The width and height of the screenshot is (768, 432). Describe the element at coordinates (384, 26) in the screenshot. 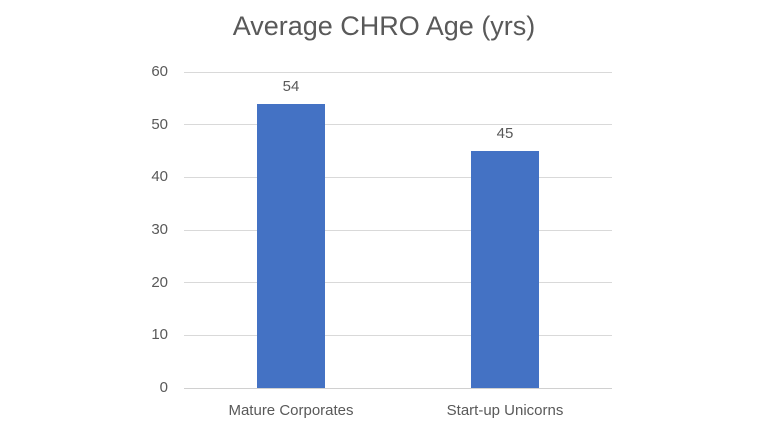

I see `chart-title: Average CHRO Age (yrs)` at that location.